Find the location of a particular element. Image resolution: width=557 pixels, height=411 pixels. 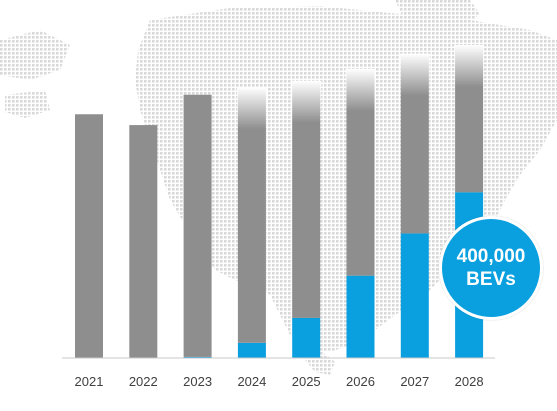

x-tick-label-2024: 2024 is located at coordinates (251, 381).